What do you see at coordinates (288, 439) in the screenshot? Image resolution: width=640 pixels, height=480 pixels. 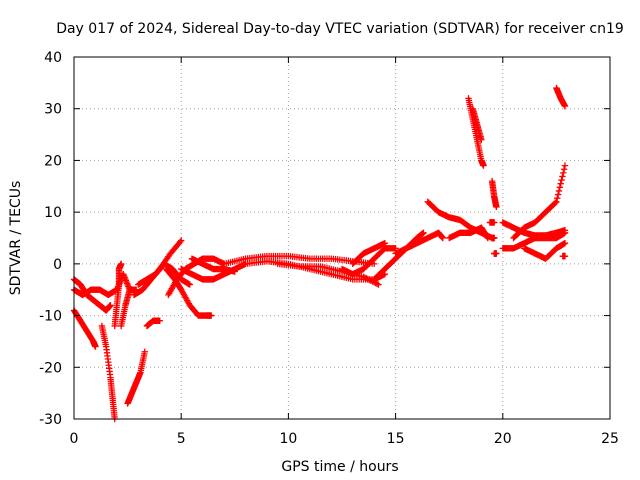 I see `x-tick-label: 10` at bounding box center [288, 439].